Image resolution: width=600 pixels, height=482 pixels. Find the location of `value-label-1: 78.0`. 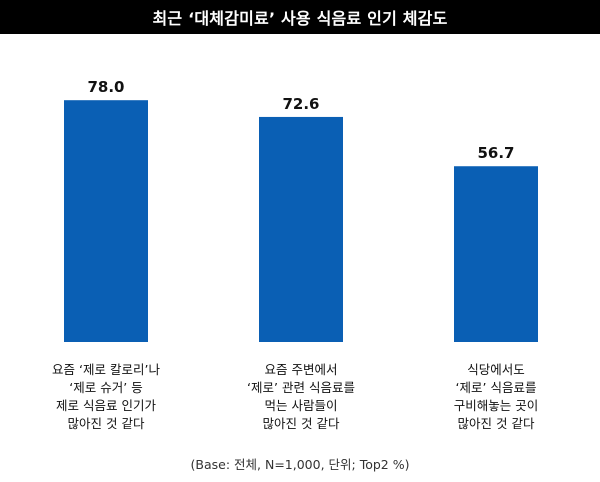

value-label-1: 78.0 is located at coordinates (105, 87).